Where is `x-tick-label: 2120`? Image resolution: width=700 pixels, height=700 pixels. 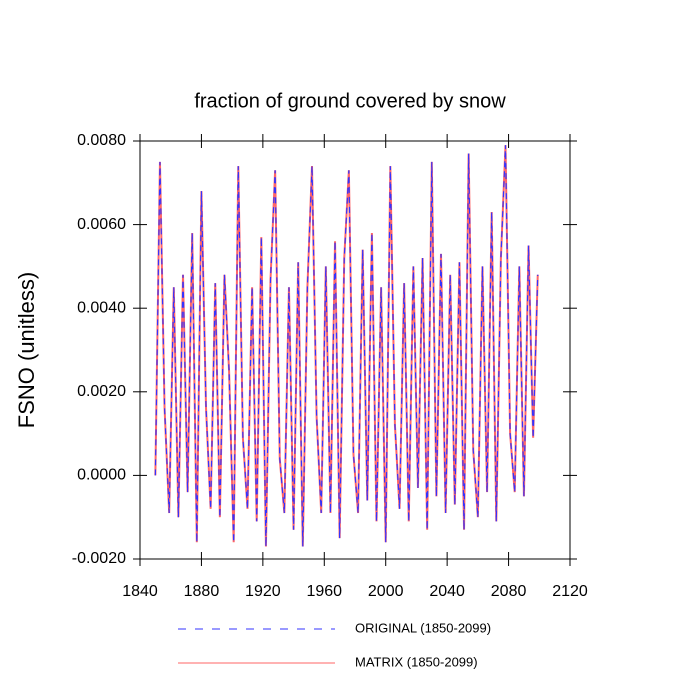
x-tick-label: 2120 is located at coordinates (570, 591).